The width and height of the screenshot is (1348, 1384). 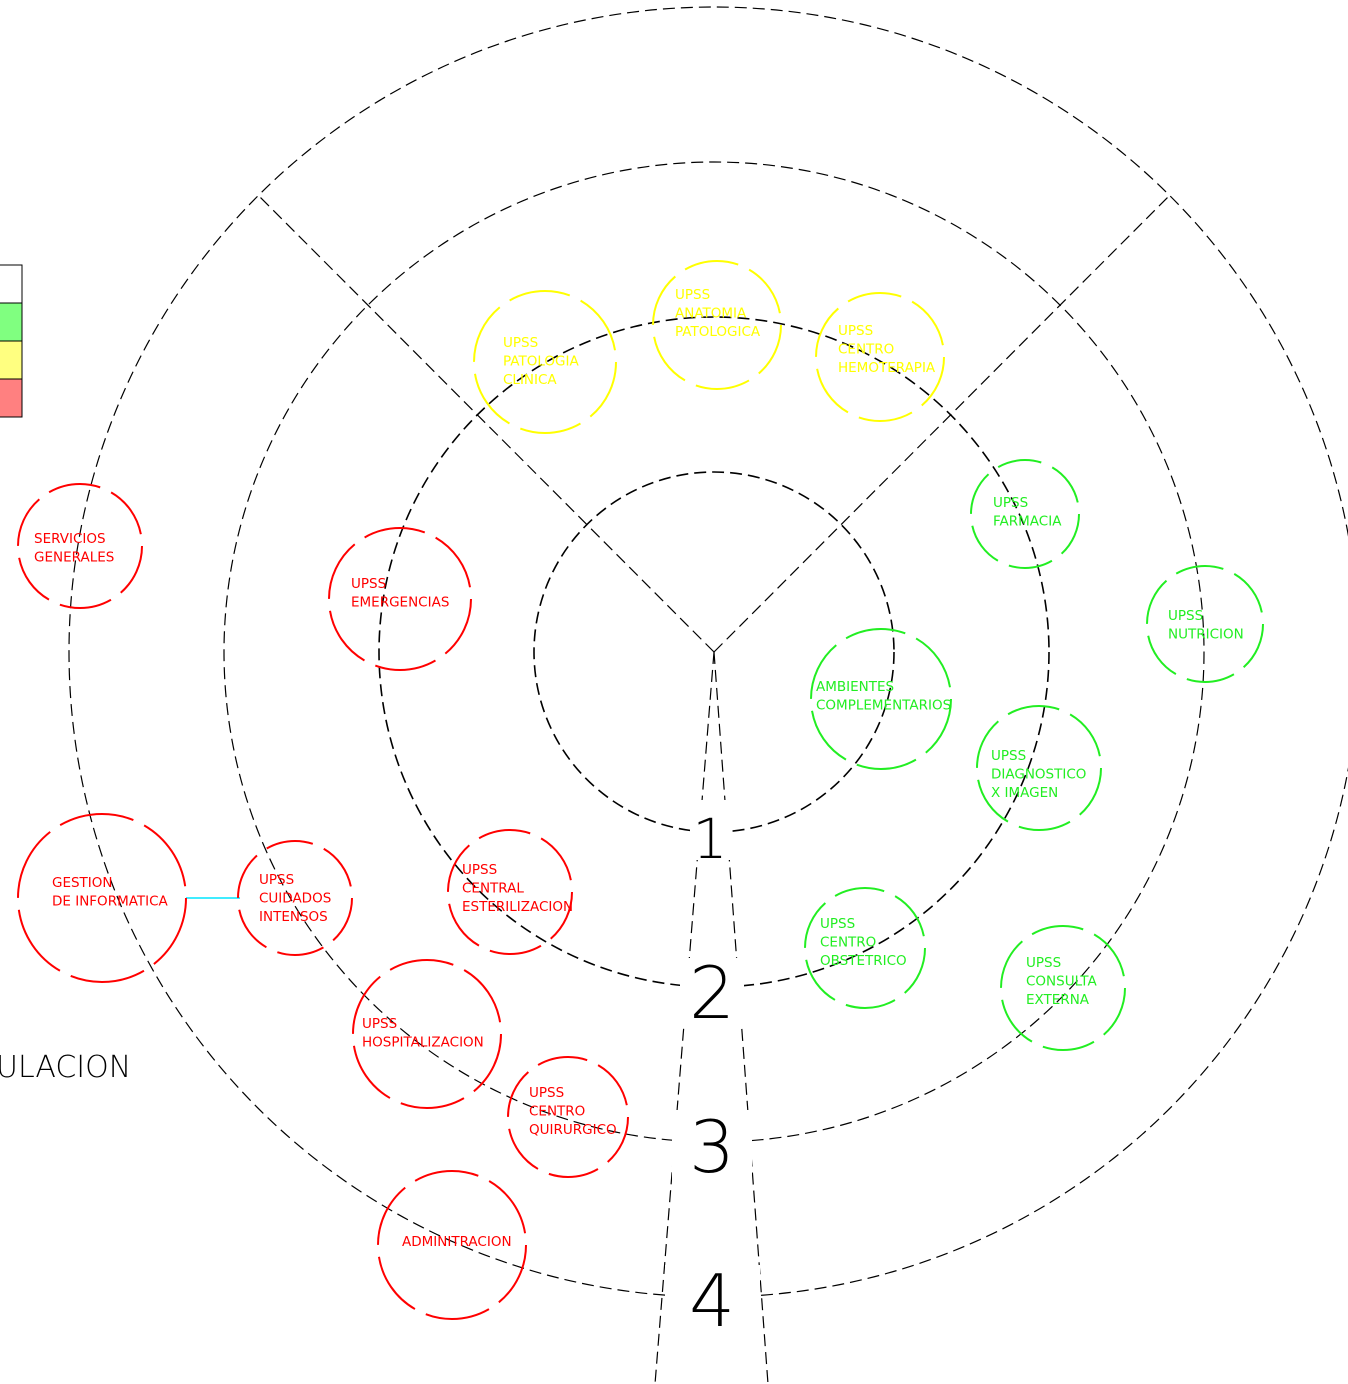 I want to click on node-label: NUTRICION, so click(x=1206, y=635).